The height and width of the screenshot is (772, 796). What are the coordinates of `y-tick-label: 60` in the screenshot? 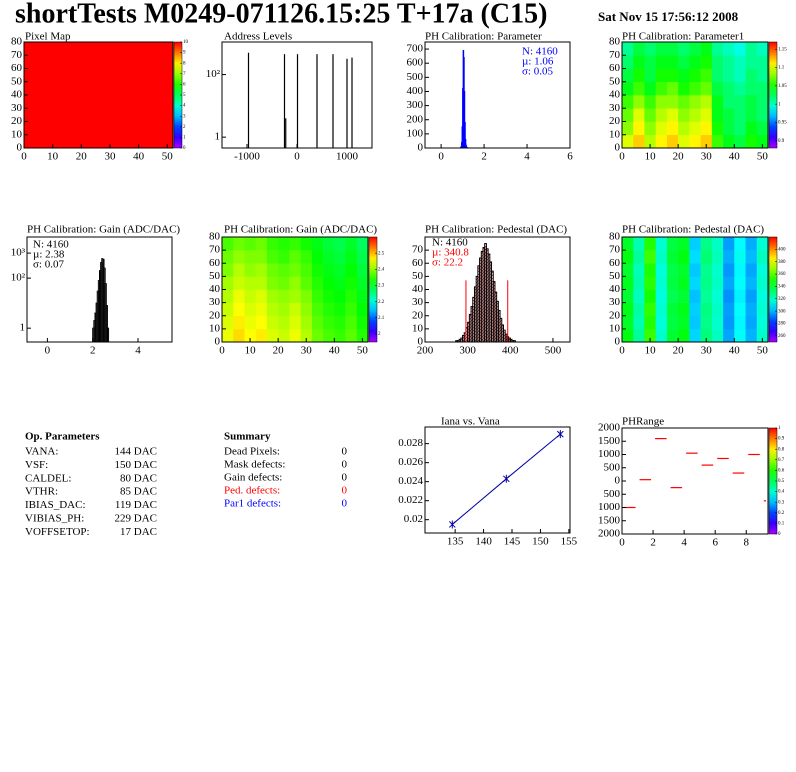 It's located at (215, 263).